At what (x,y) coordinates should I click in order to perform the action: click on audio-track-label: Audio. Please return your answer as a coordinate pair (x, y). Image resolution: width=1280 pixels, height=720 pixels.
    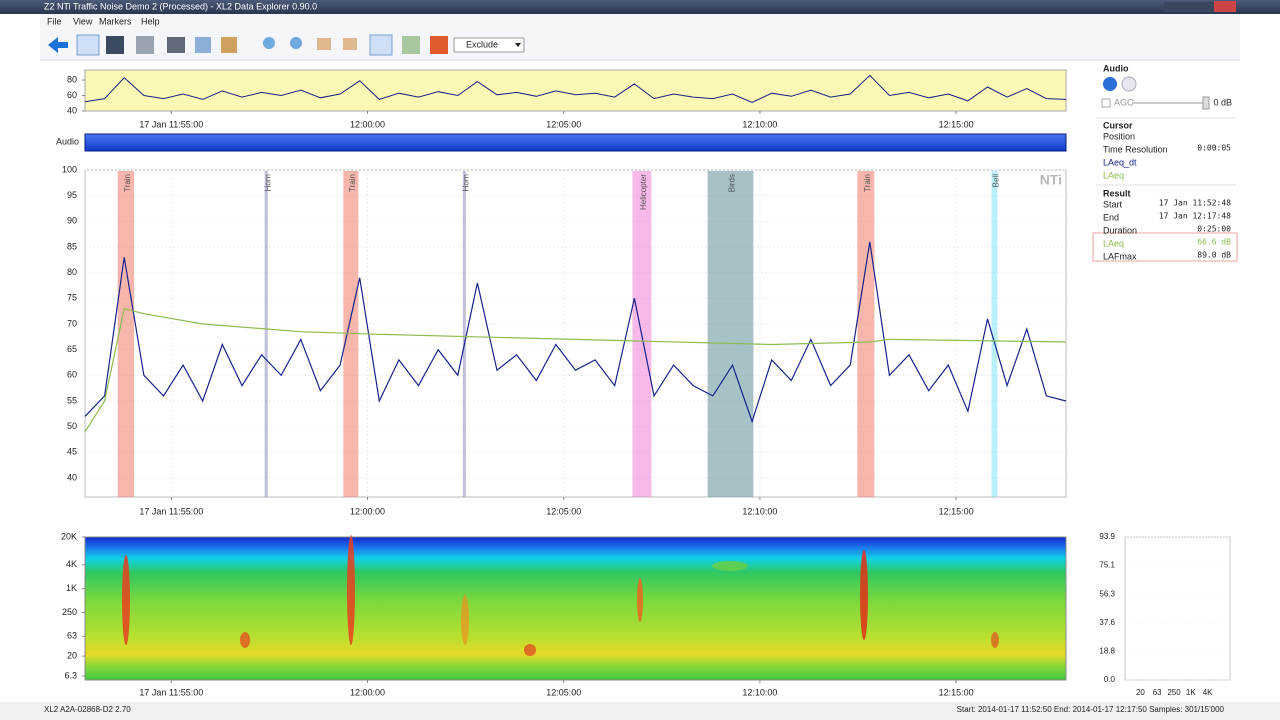
    Looking at the image, I should click on (67, 141).